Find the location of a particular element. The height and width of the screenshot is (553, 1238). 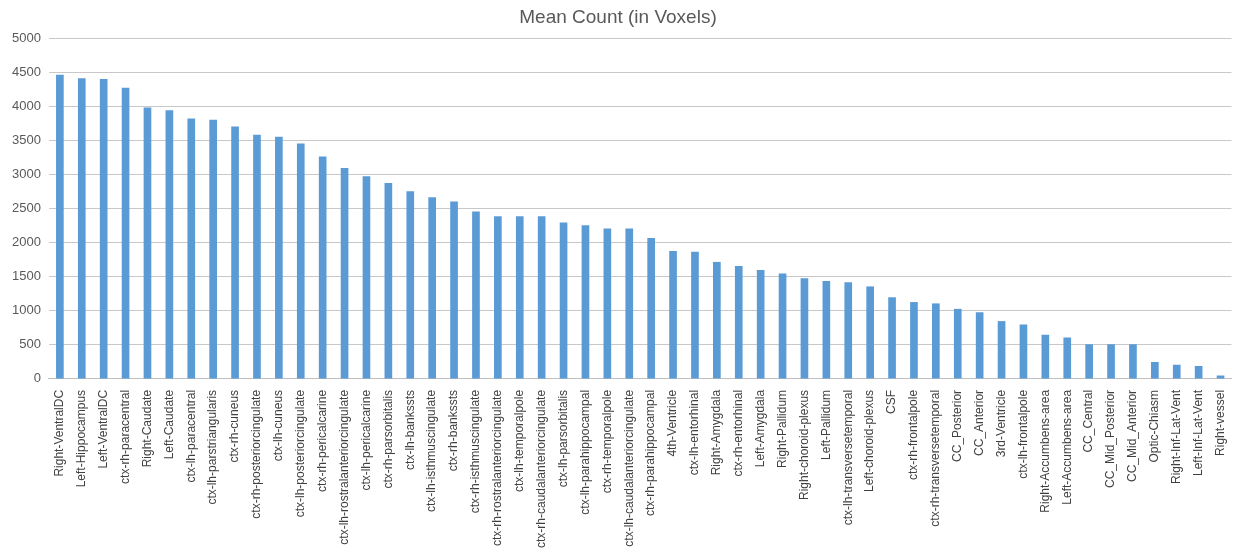

x-tick-label: CC_Posterior is located at coordinates (957, 425).